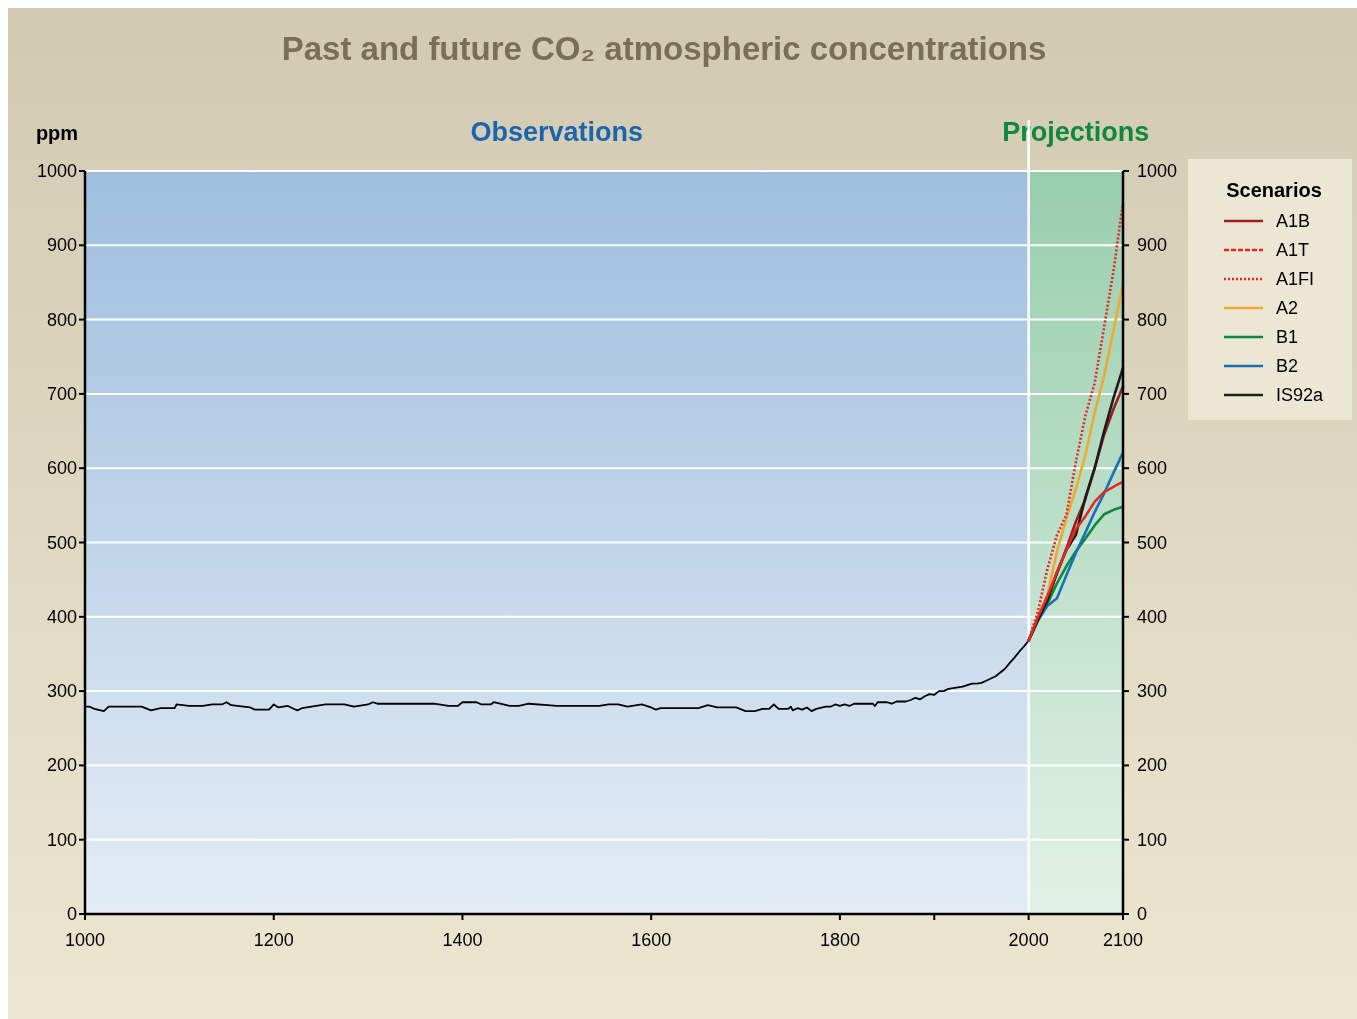 This screenshot has width=1357, height=1019. I want to click on legend-title: Scenarios, so click(1274, 190).